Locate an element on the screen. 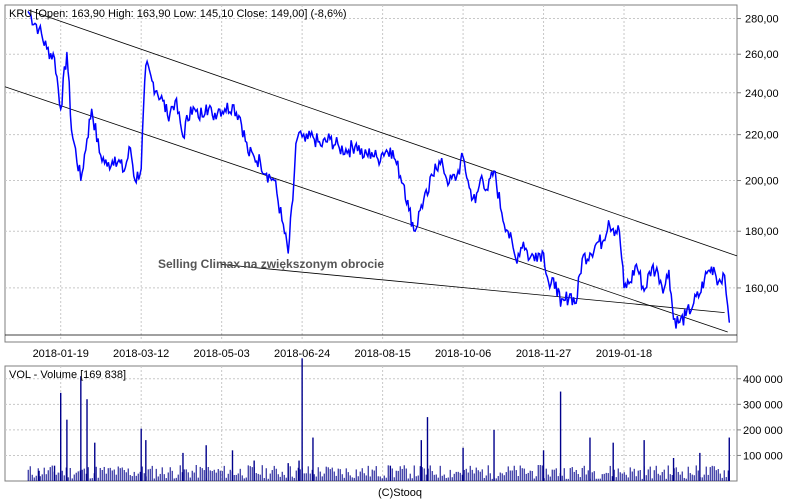  annotation-selling-climax: Selling Climax na zwiększonym obrocie is located at coordinates (271, 264).